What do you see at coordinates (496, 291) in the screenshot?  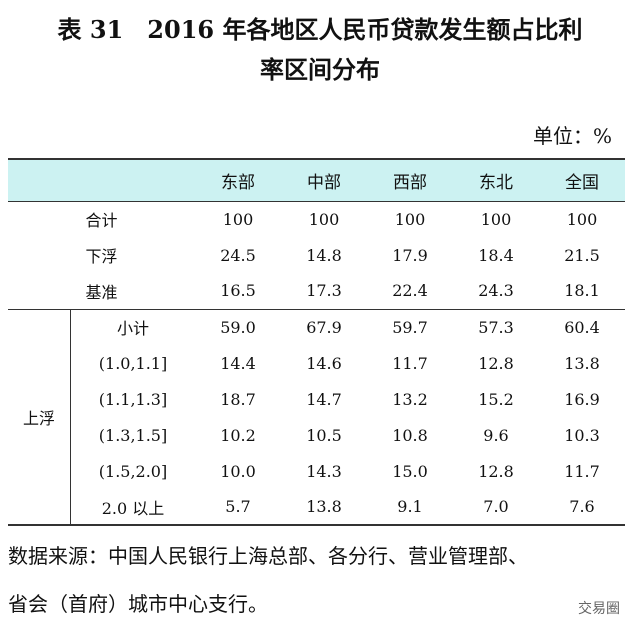 I see `cell: 24.3` at bounding box center [496, 291].